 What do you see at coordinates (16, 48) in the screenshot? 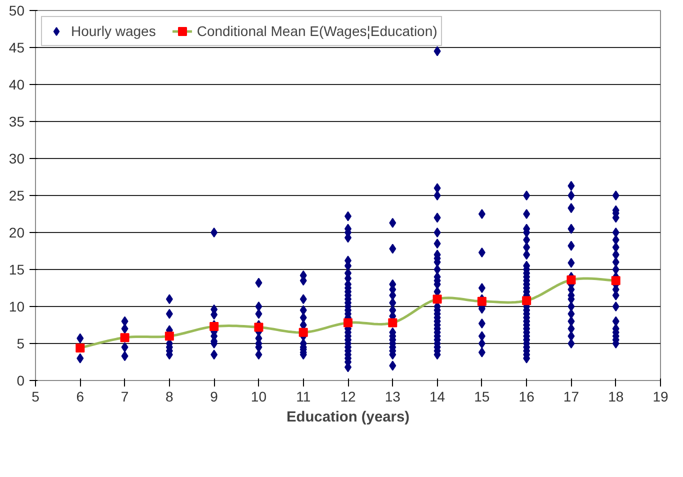
I see `y-tick-label: 45` at bounding box center [16, 48].